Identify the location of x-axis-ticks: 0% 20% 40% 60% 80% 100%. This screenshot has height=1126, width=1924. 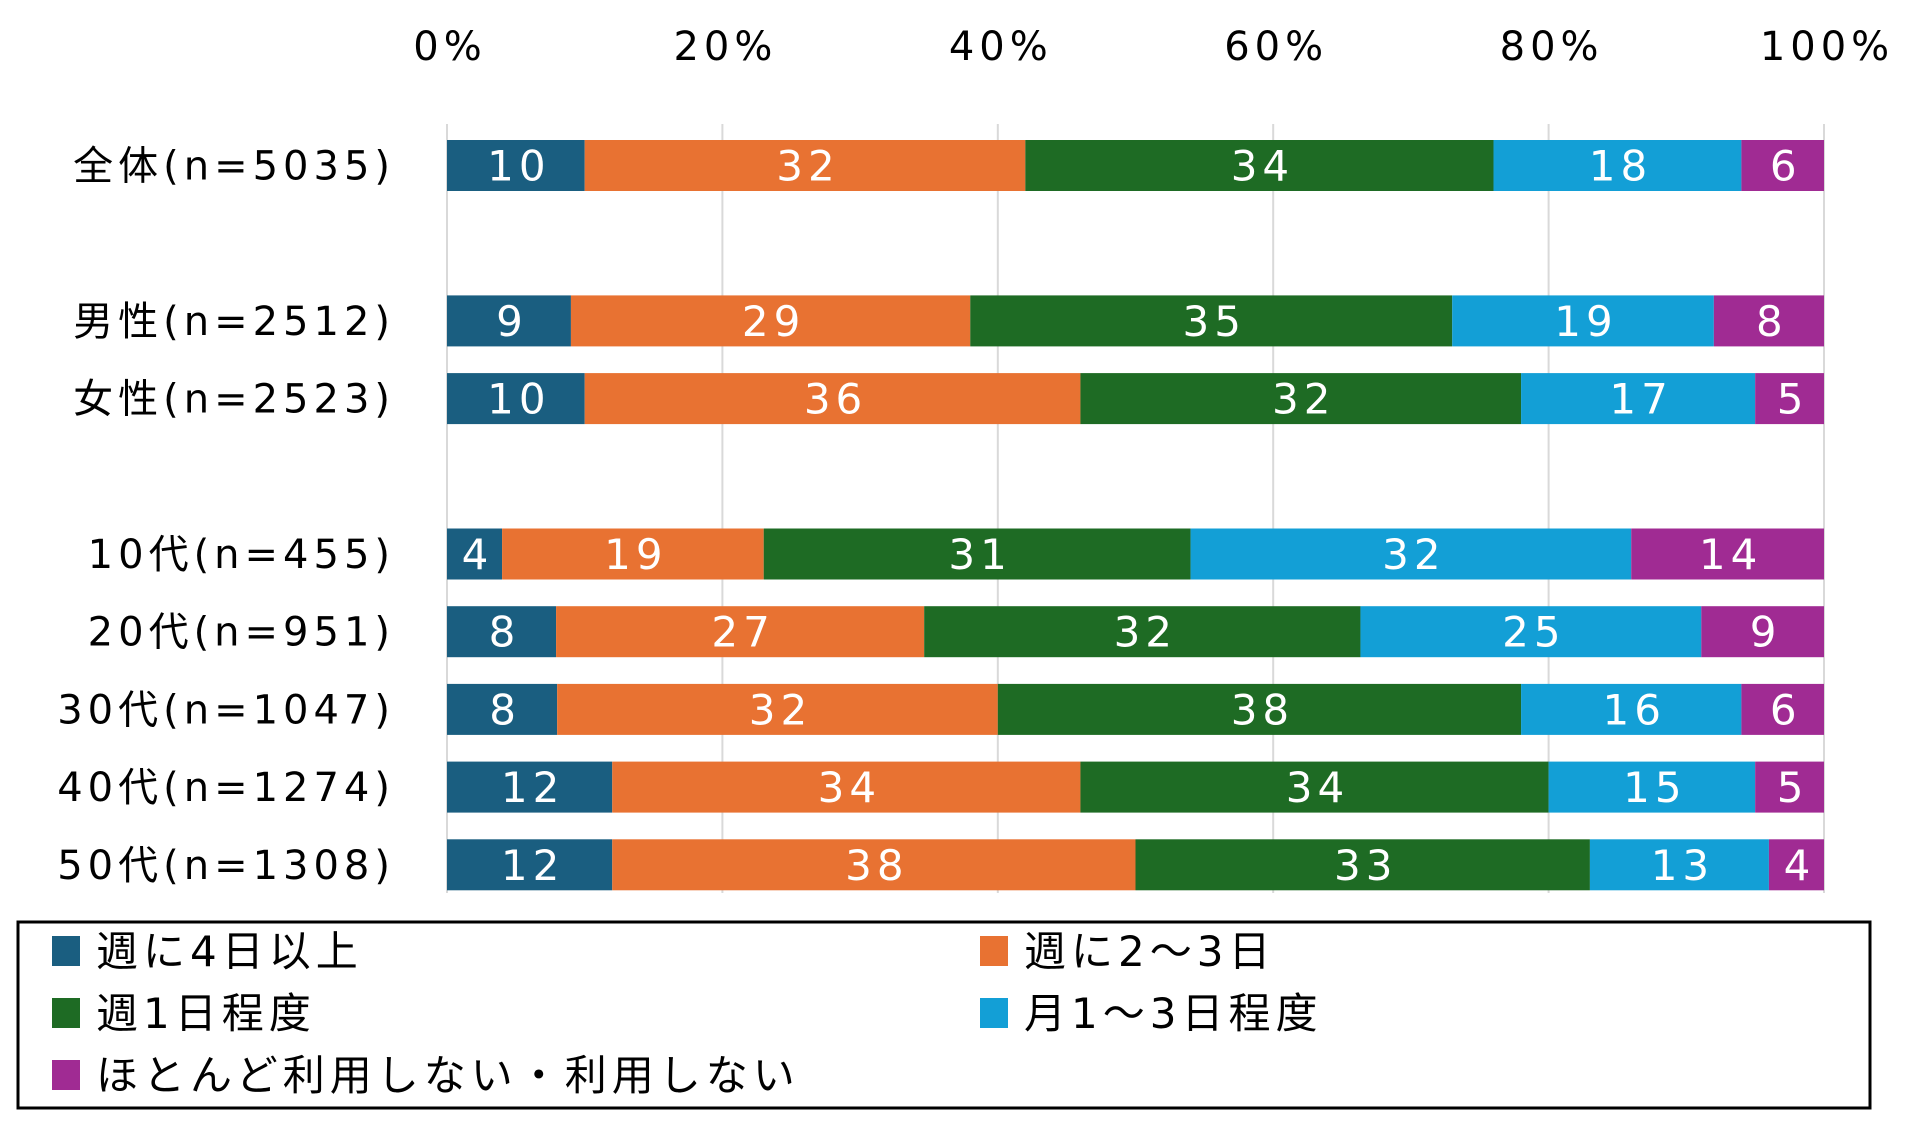
(1153, 47).